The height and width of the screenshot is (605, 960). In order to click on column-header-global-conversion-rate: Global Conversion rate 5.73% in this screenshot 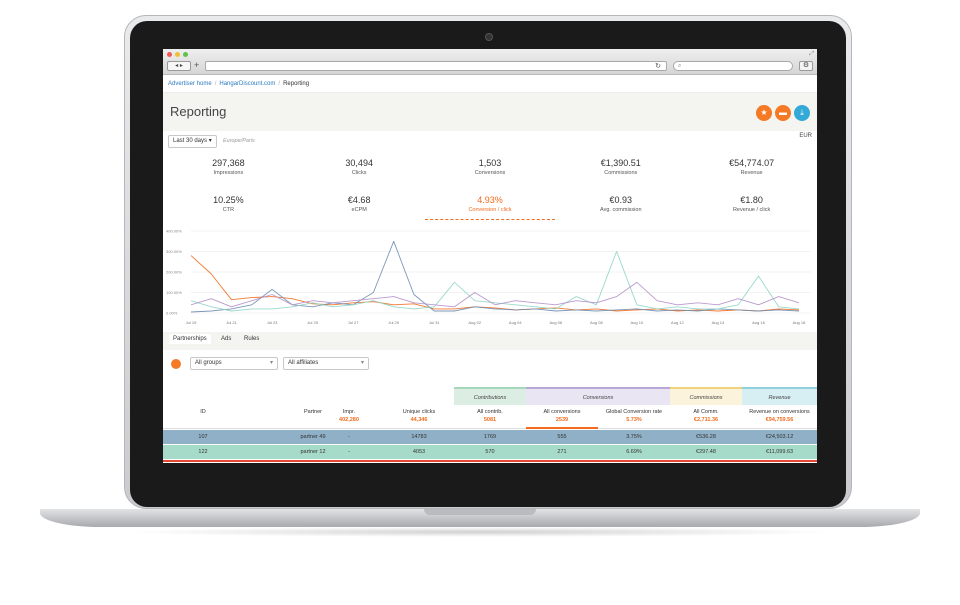, I will do `click(634, 416)`.